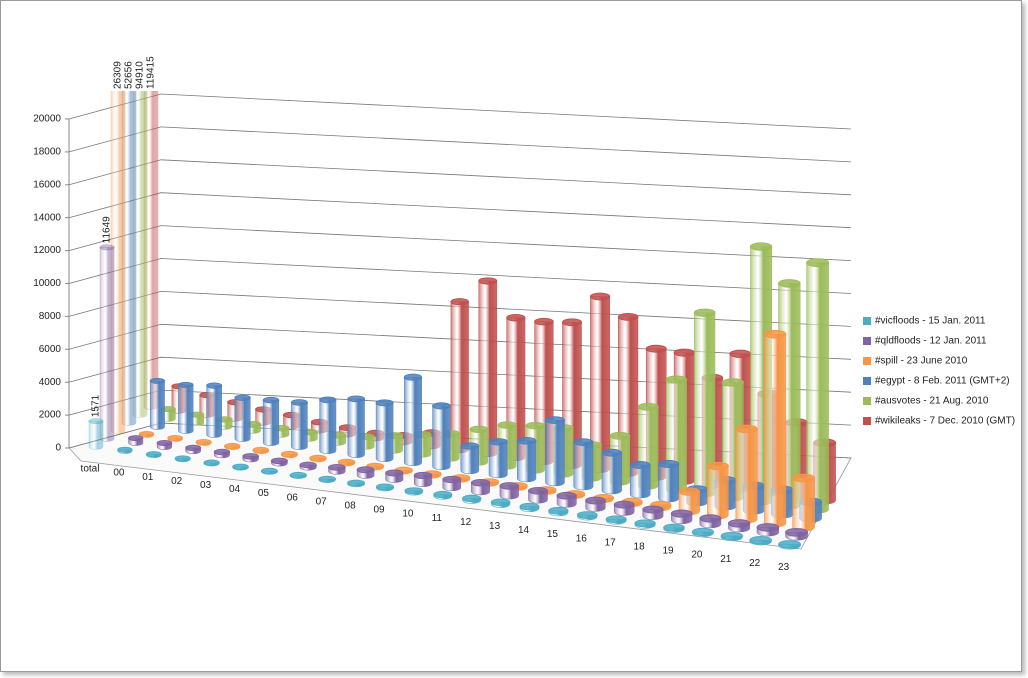  I want to click on x-tick-label: 01, so click(148, 477).